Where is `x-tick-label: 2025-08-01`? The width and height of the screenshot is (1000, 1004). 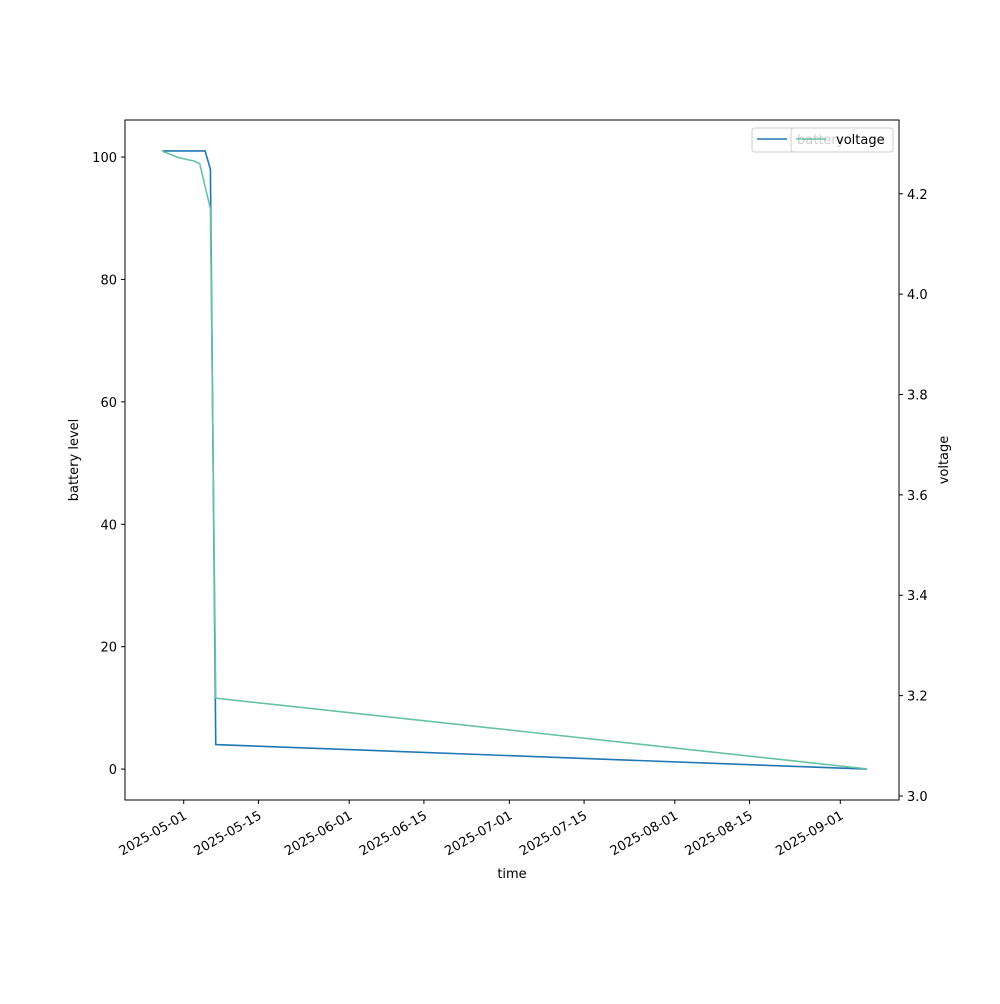
x-tick-label: 2025-08-01 is located at coordinates (644, 833).